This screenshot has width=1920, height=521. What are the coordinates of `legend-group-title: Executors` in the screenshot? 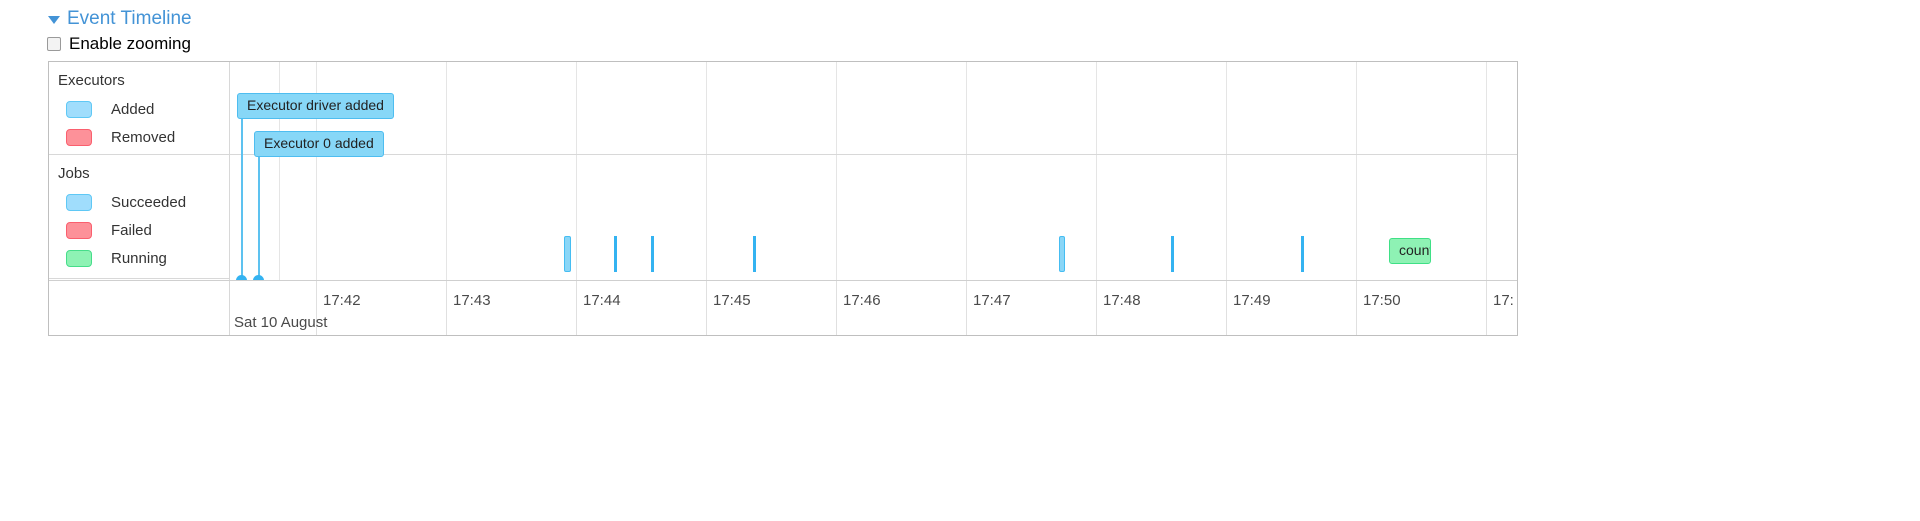 It's located at (91, 80).